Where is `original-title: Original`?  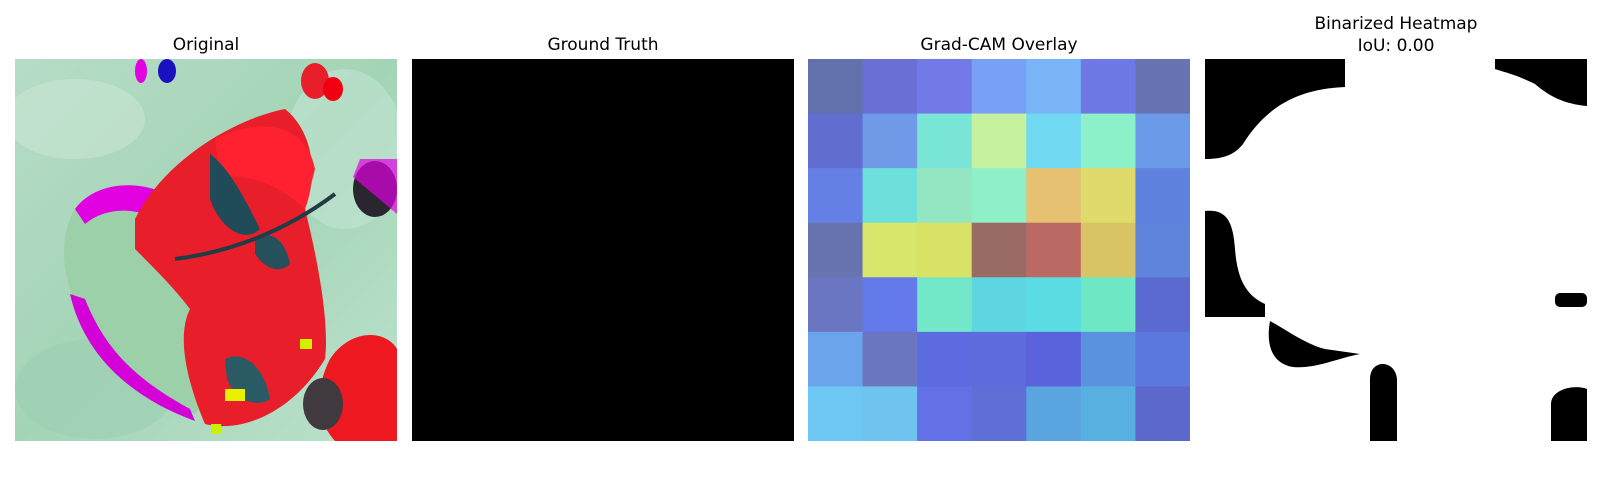 original-title: Original is located at coordinates (206, 45).